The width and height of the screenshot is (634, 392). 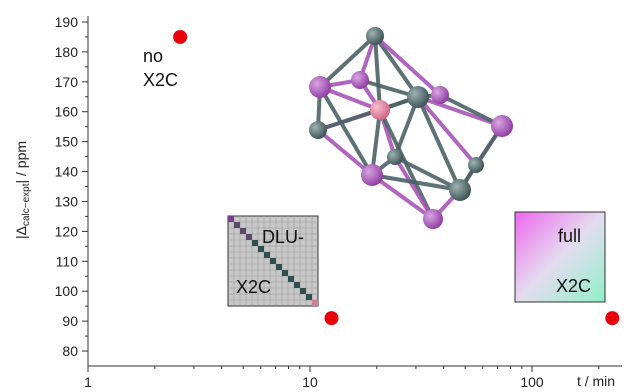 I want to click on label-dlu: DLU-, so click(x=283, y=237).